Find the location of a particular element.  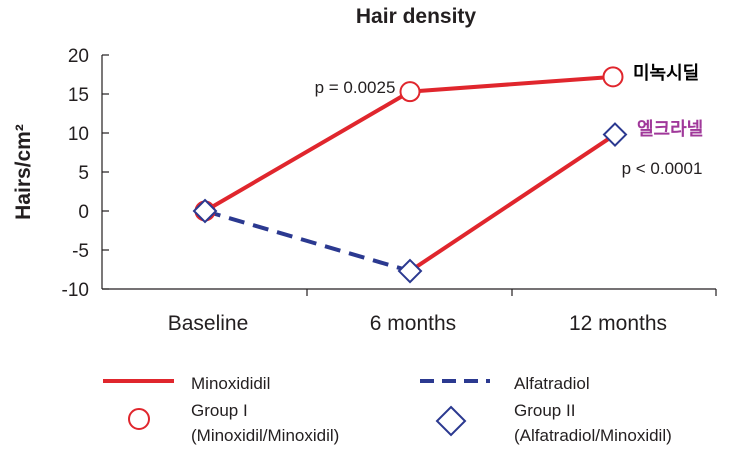

legend-marker-diamond is located at coordinates (451, 421).